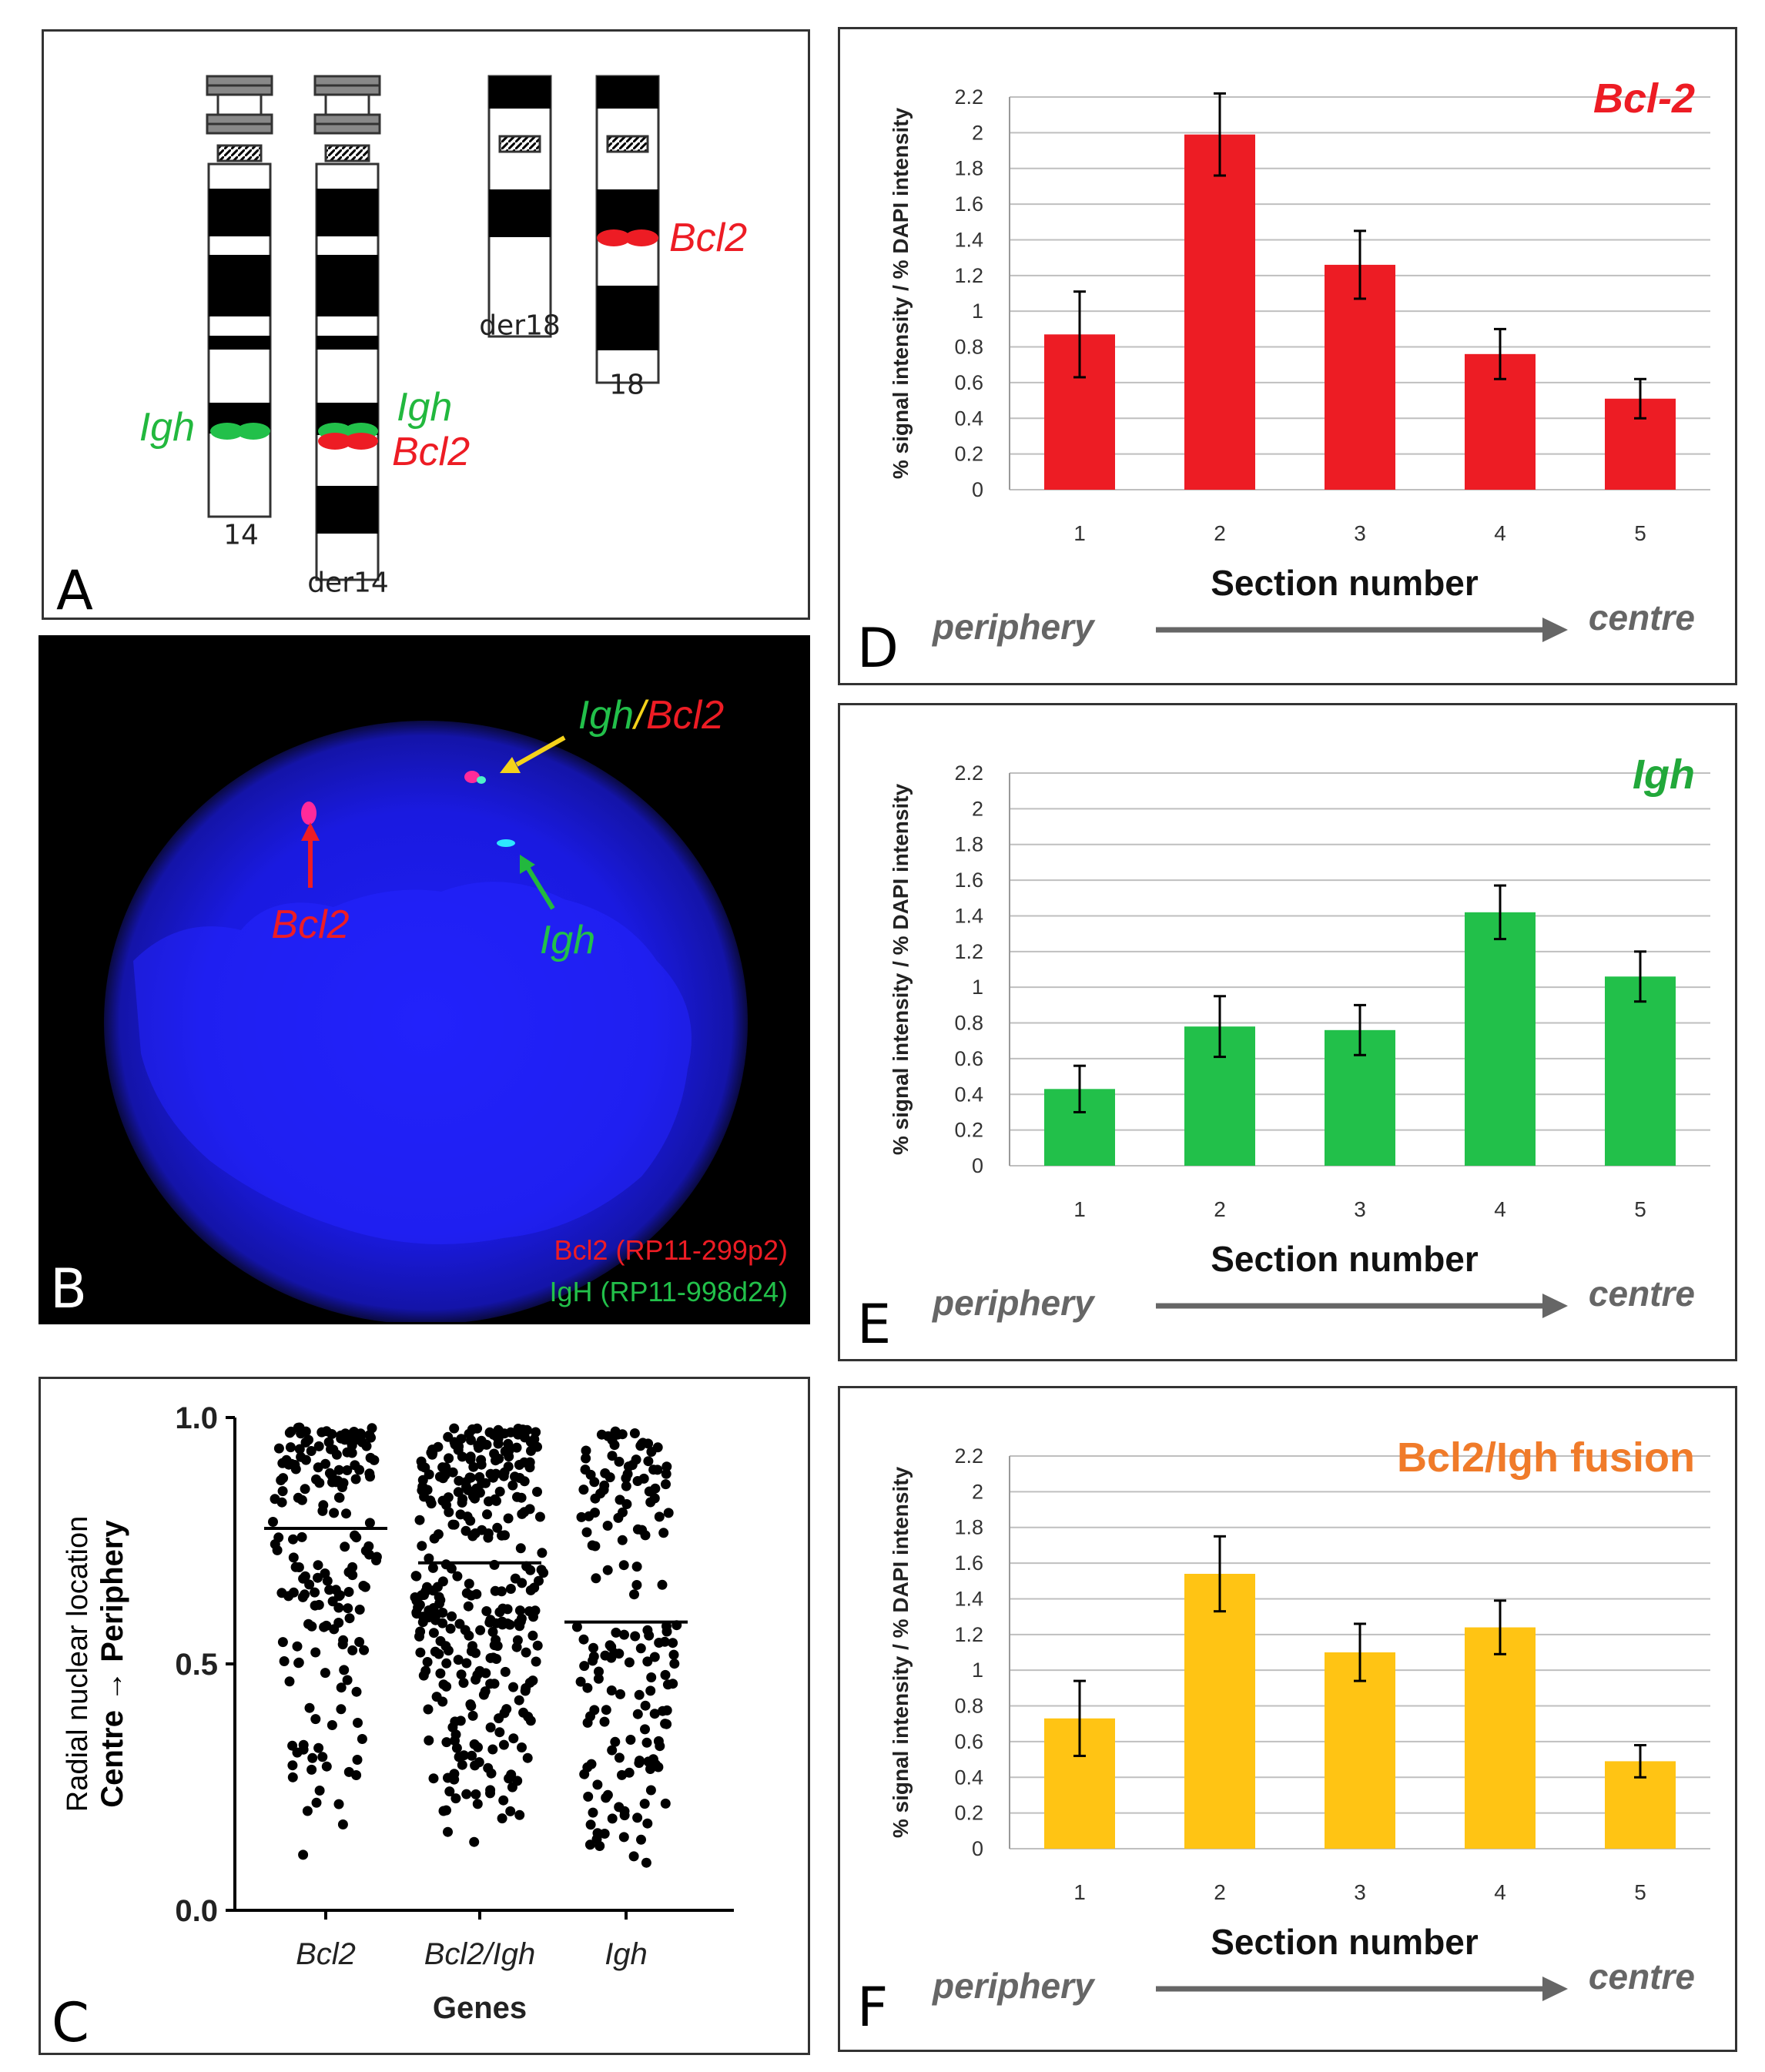 The image size is (1765, 2072). What do you see at coordinates (874, 1325) in the screenshot?
I see `panel-letter-e: E` at bounding box center [874, 1325].